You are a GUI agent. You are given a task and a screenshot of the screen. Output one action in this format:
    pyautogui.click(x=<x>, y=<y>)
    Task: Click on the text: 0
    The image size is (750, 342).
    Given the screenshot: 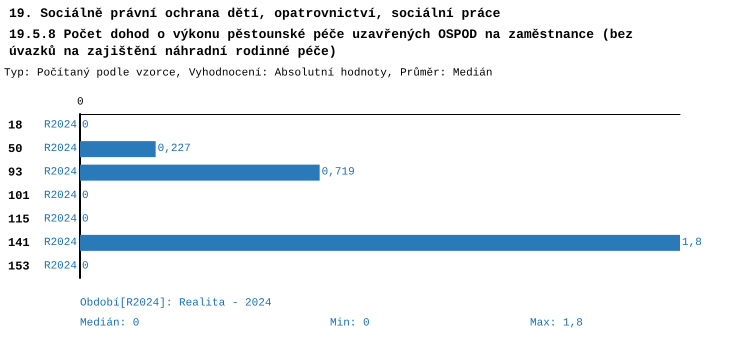 What is the action you would take?
    pyautogui.click(x=80, y=102)
    